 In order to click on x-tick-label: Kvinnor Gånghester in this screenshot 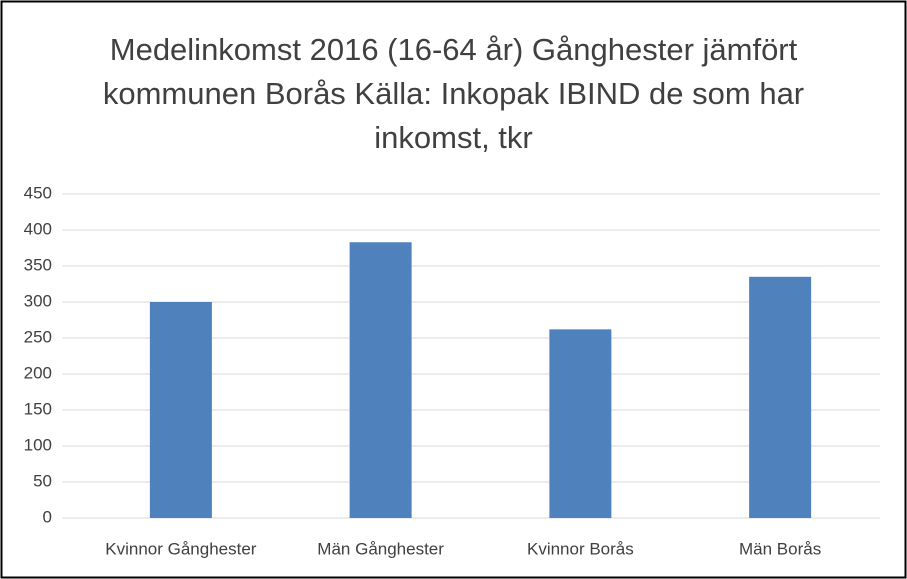, I will do `click(181, 548)`.